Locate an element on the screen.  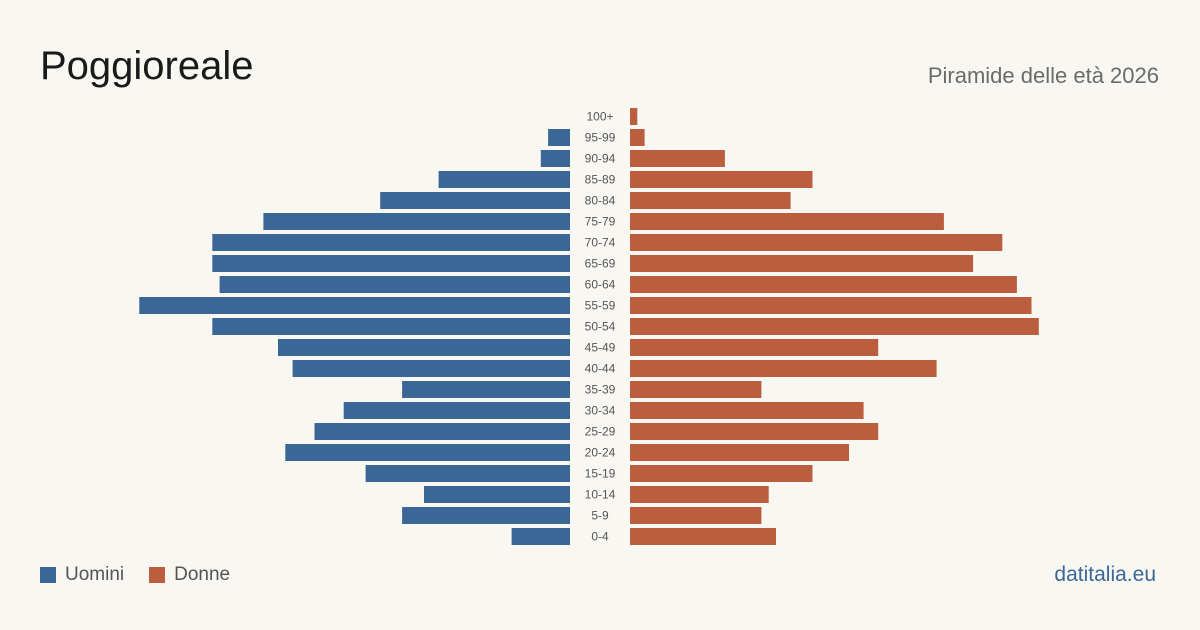
age-label-35-39: 35-39 is located at coordinates (600, 390).